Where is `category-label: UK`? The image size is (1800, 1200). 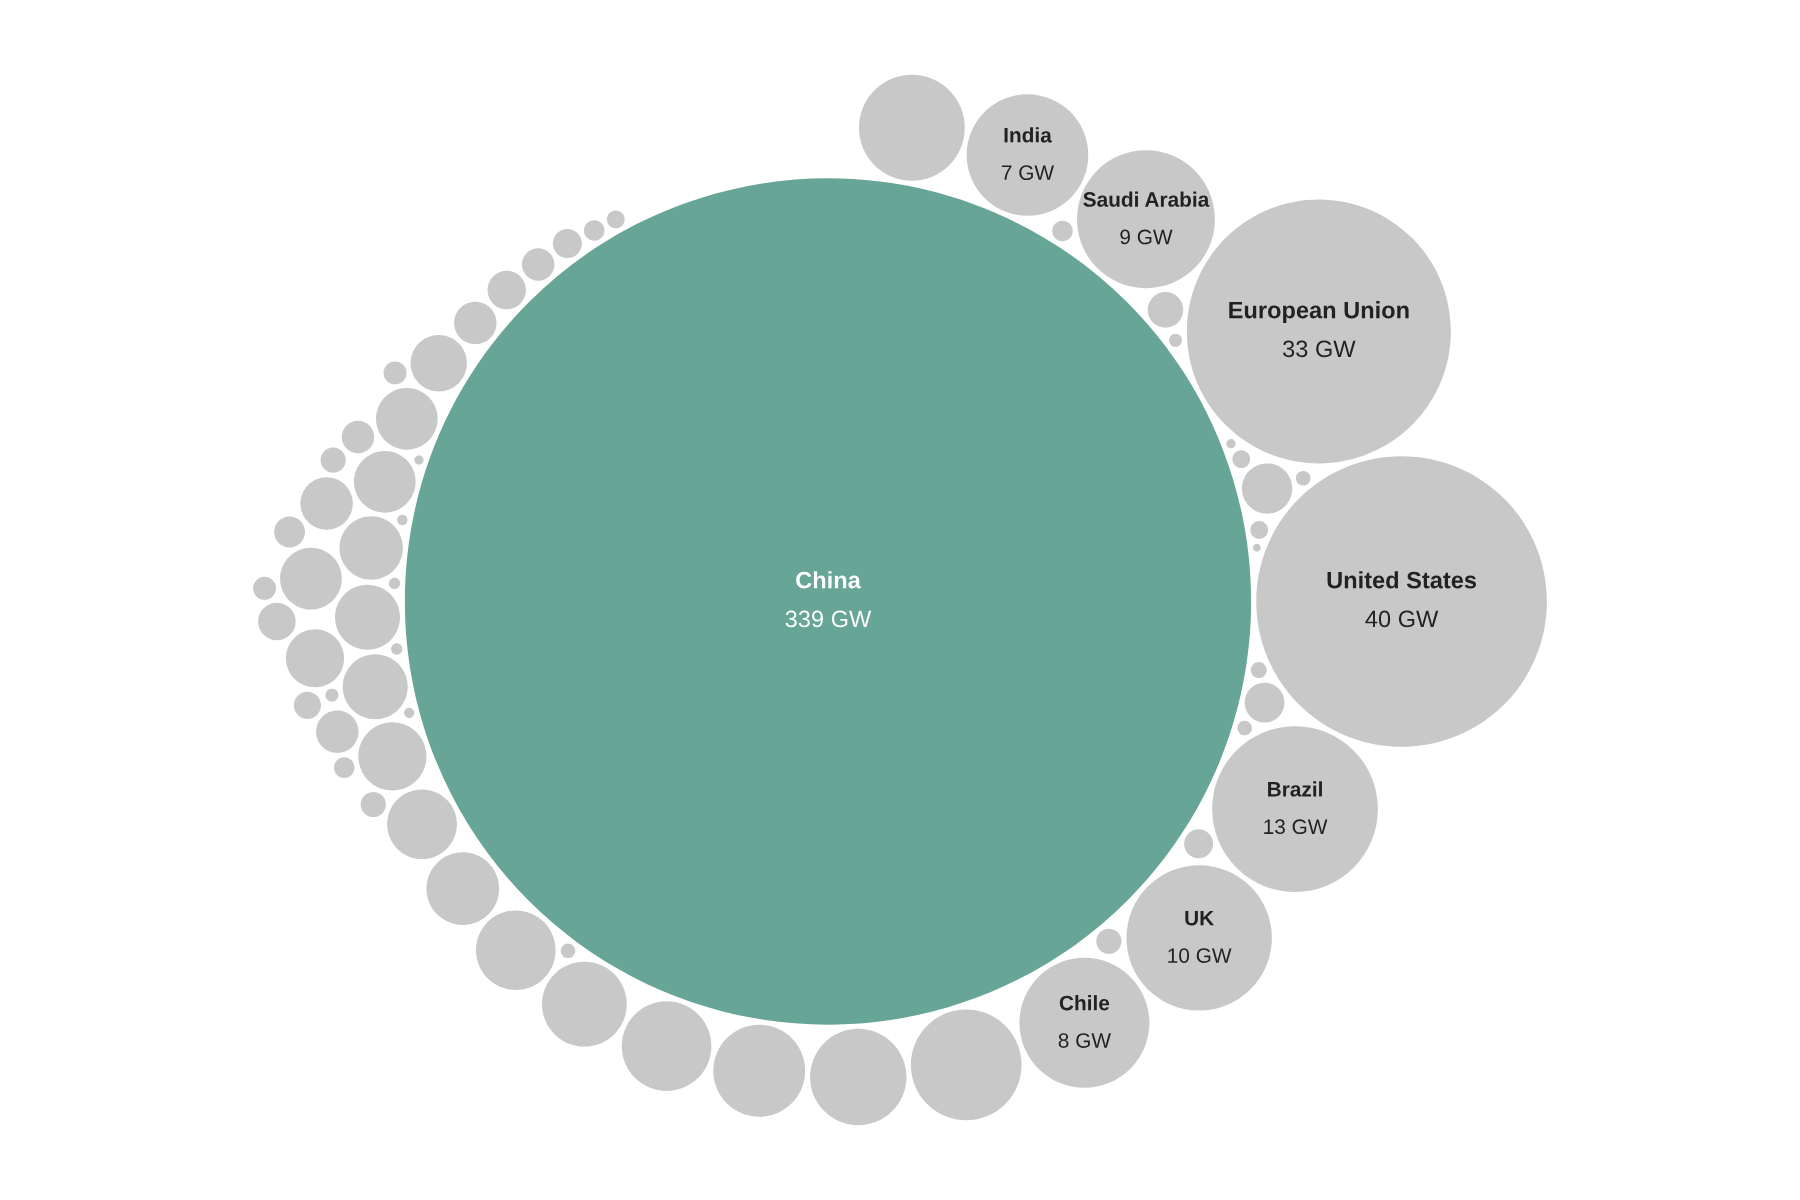 category-label: UK is located at coordinates (1199, 918).